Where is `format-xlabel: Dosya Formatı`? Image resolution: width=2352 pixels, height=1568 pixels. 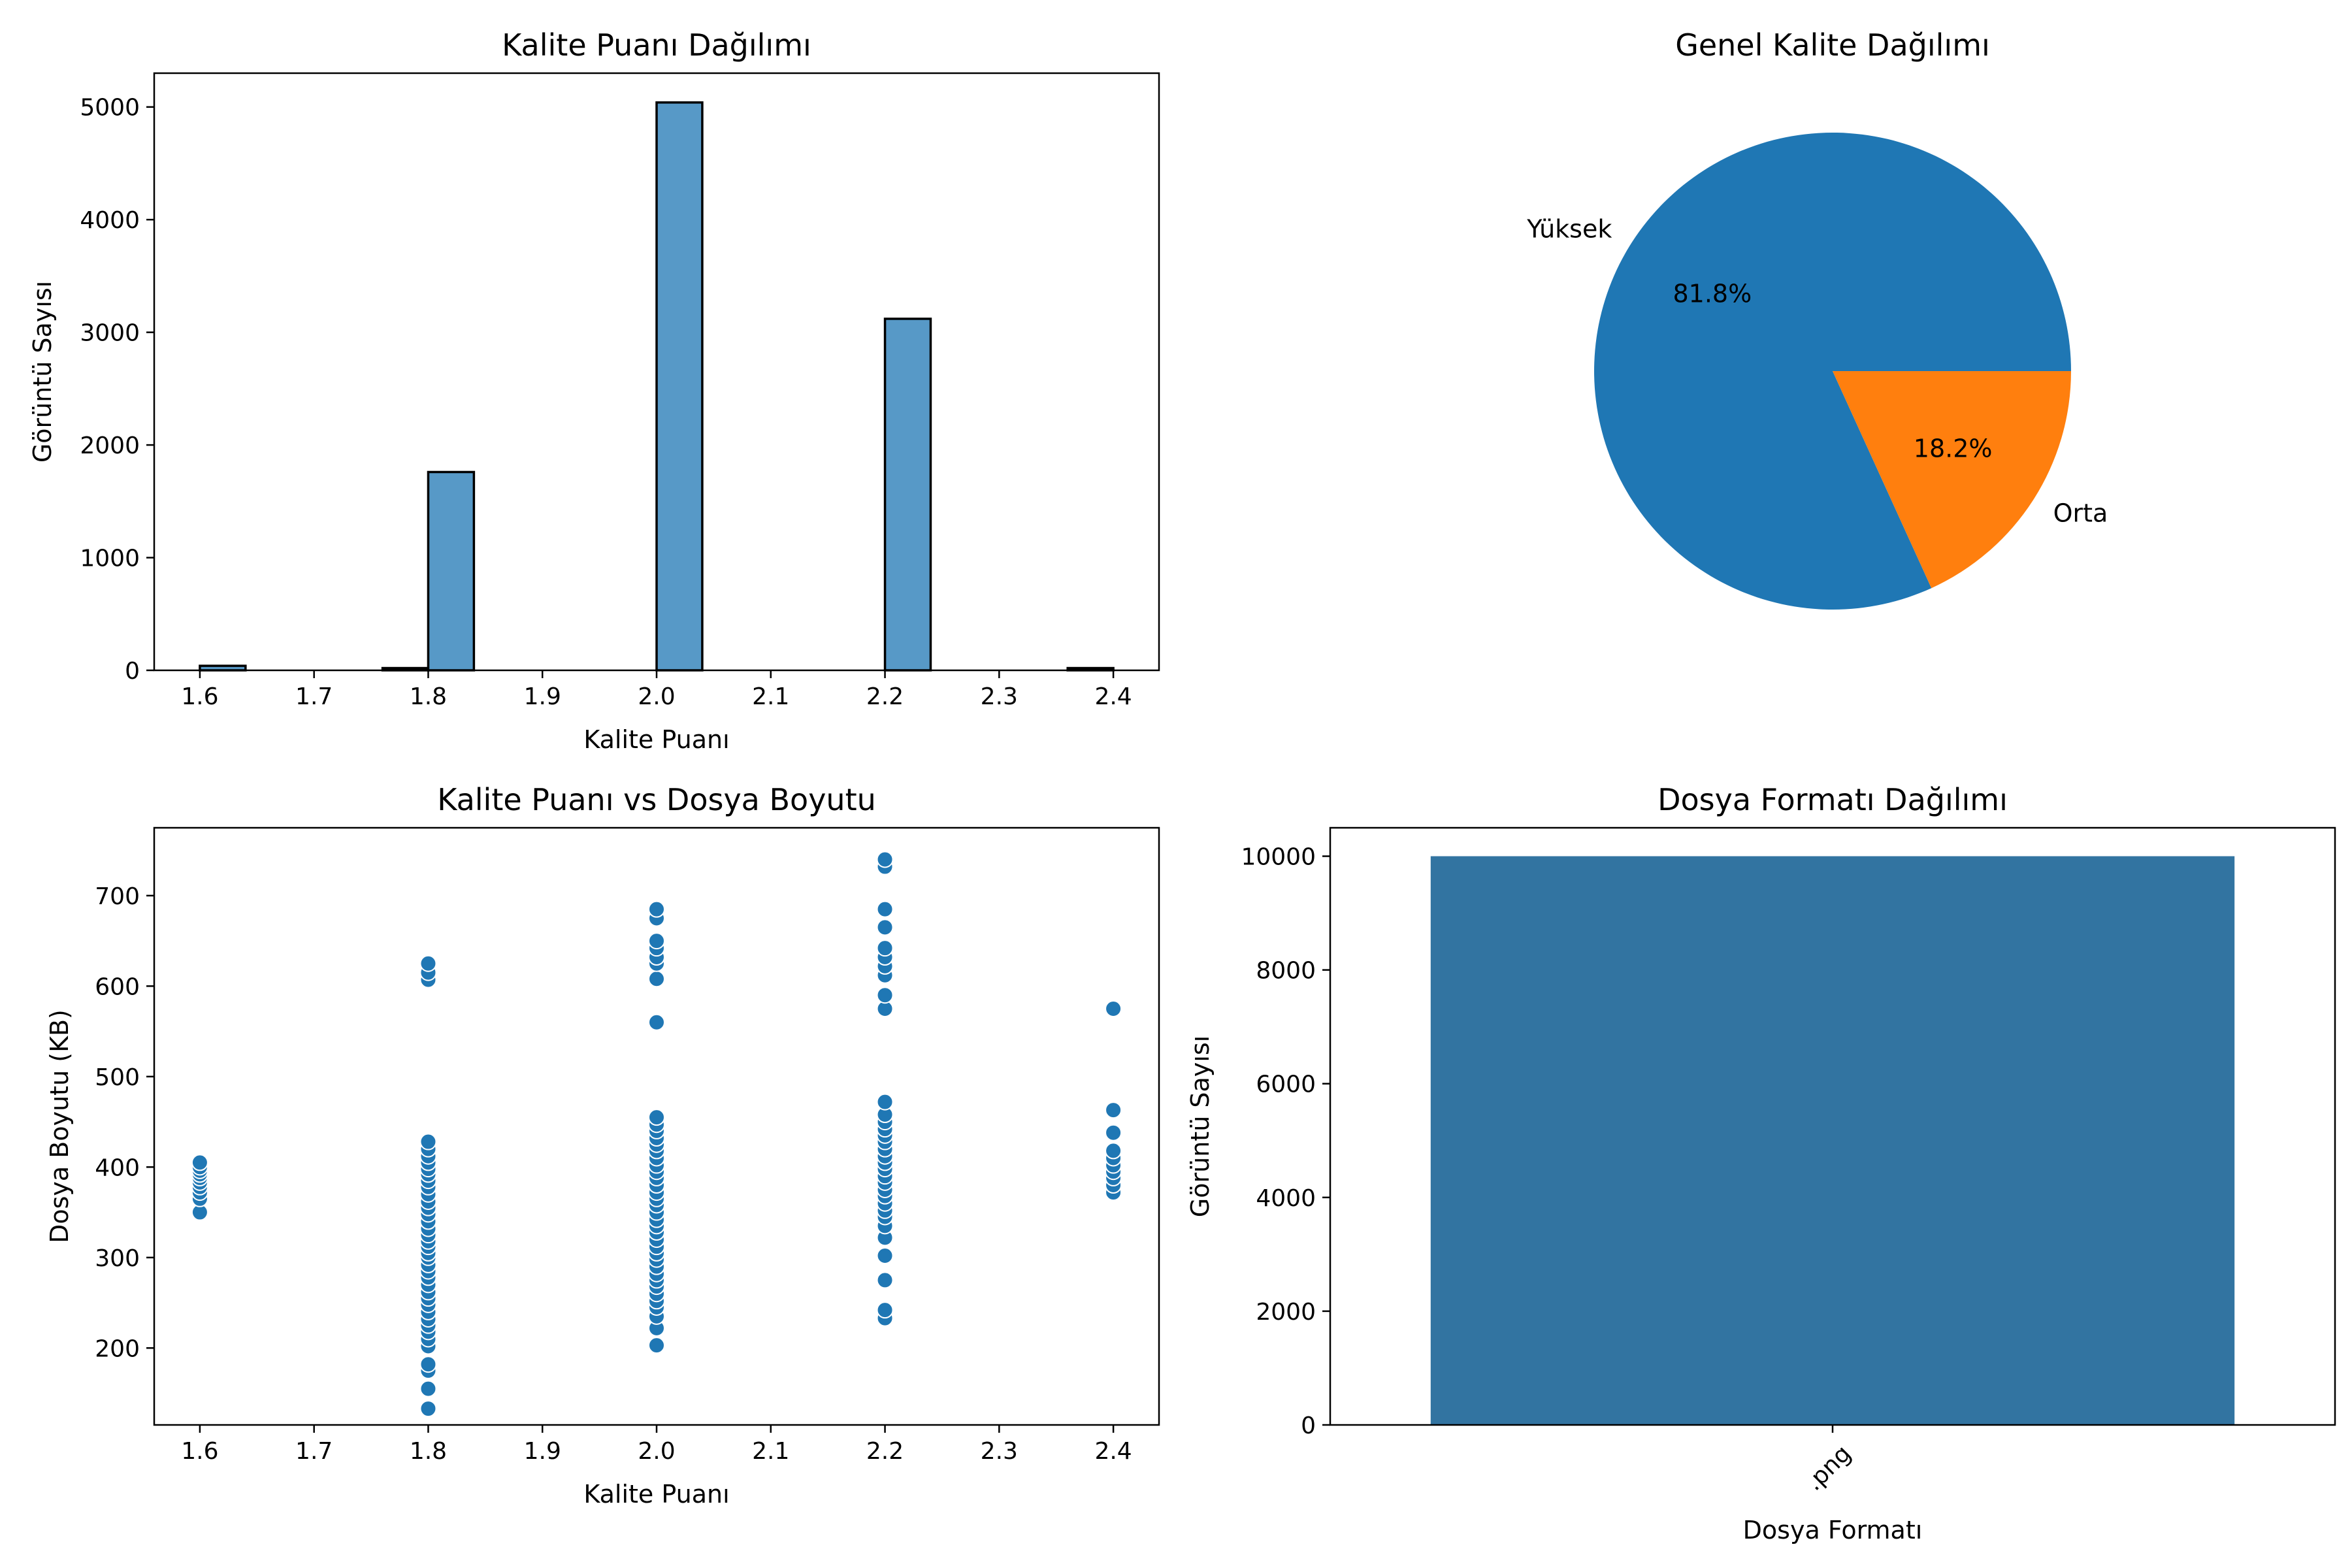 format-xlabel: Dosya Formatı is located at coordinates (1833, 1530).